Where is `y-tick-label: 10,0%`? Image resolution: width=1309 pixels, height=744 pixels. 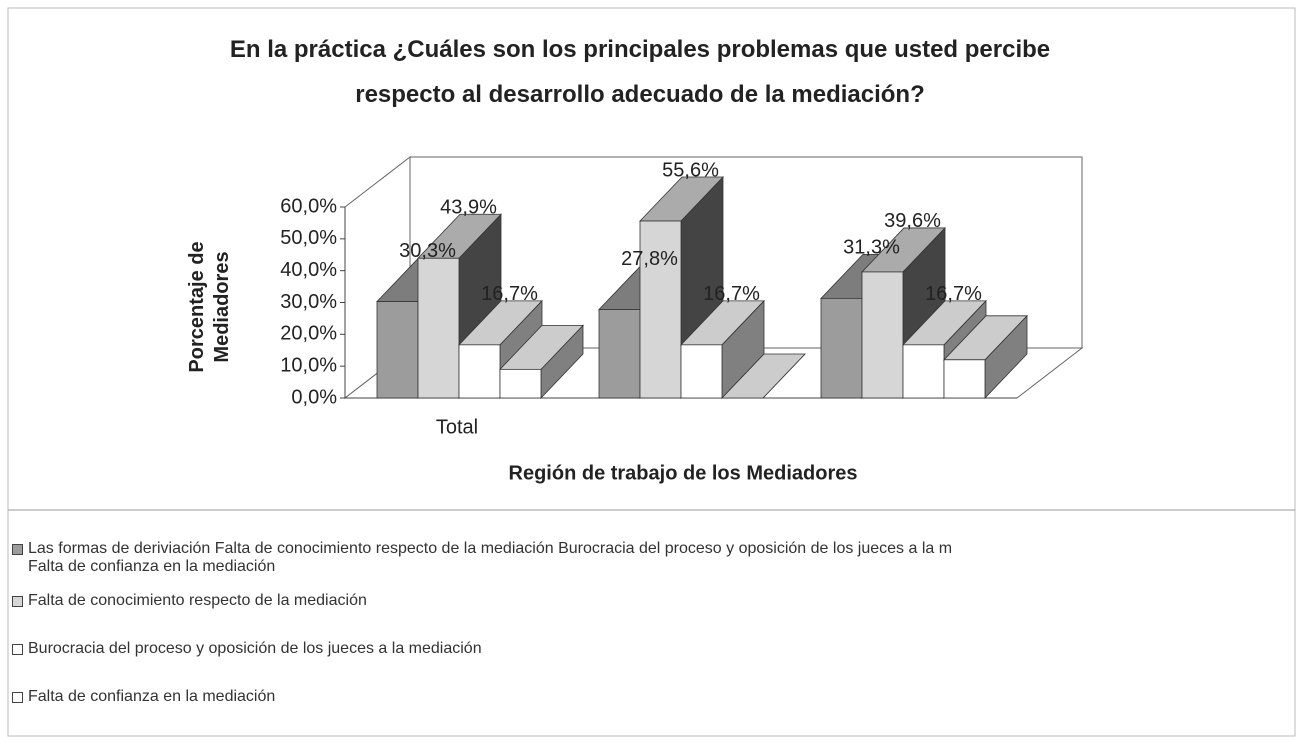
y-tick-label: 10,0% is located at coordinates (308, 365).